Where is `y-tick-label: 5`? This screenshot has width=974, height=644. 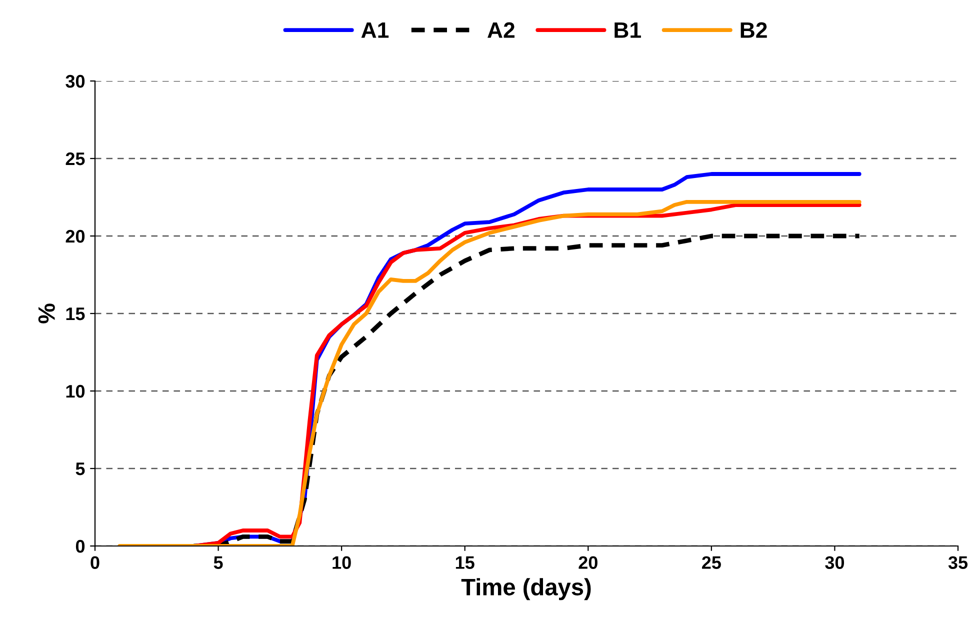
y-tick-label: 5 is located at coordinates (80, 469).